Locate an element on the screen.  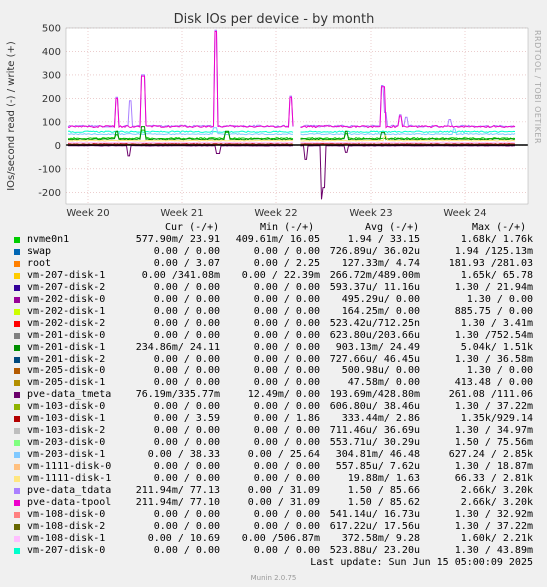
y-tick-label: 200 is located at coordinates (51, 99).